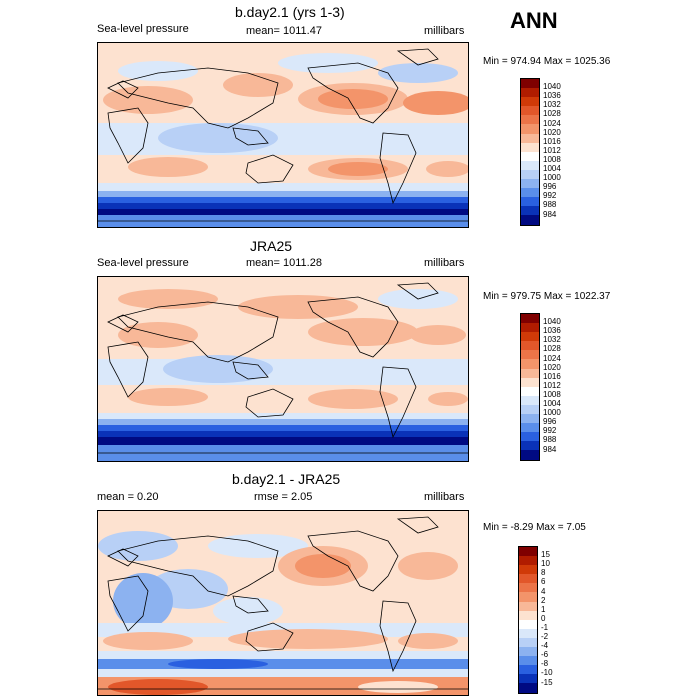 The width and height of the screenshot is (700, 700). Describe the element at coordinates (545, 655) in the screenshot. I see `colorbar-label: -6` at that location.